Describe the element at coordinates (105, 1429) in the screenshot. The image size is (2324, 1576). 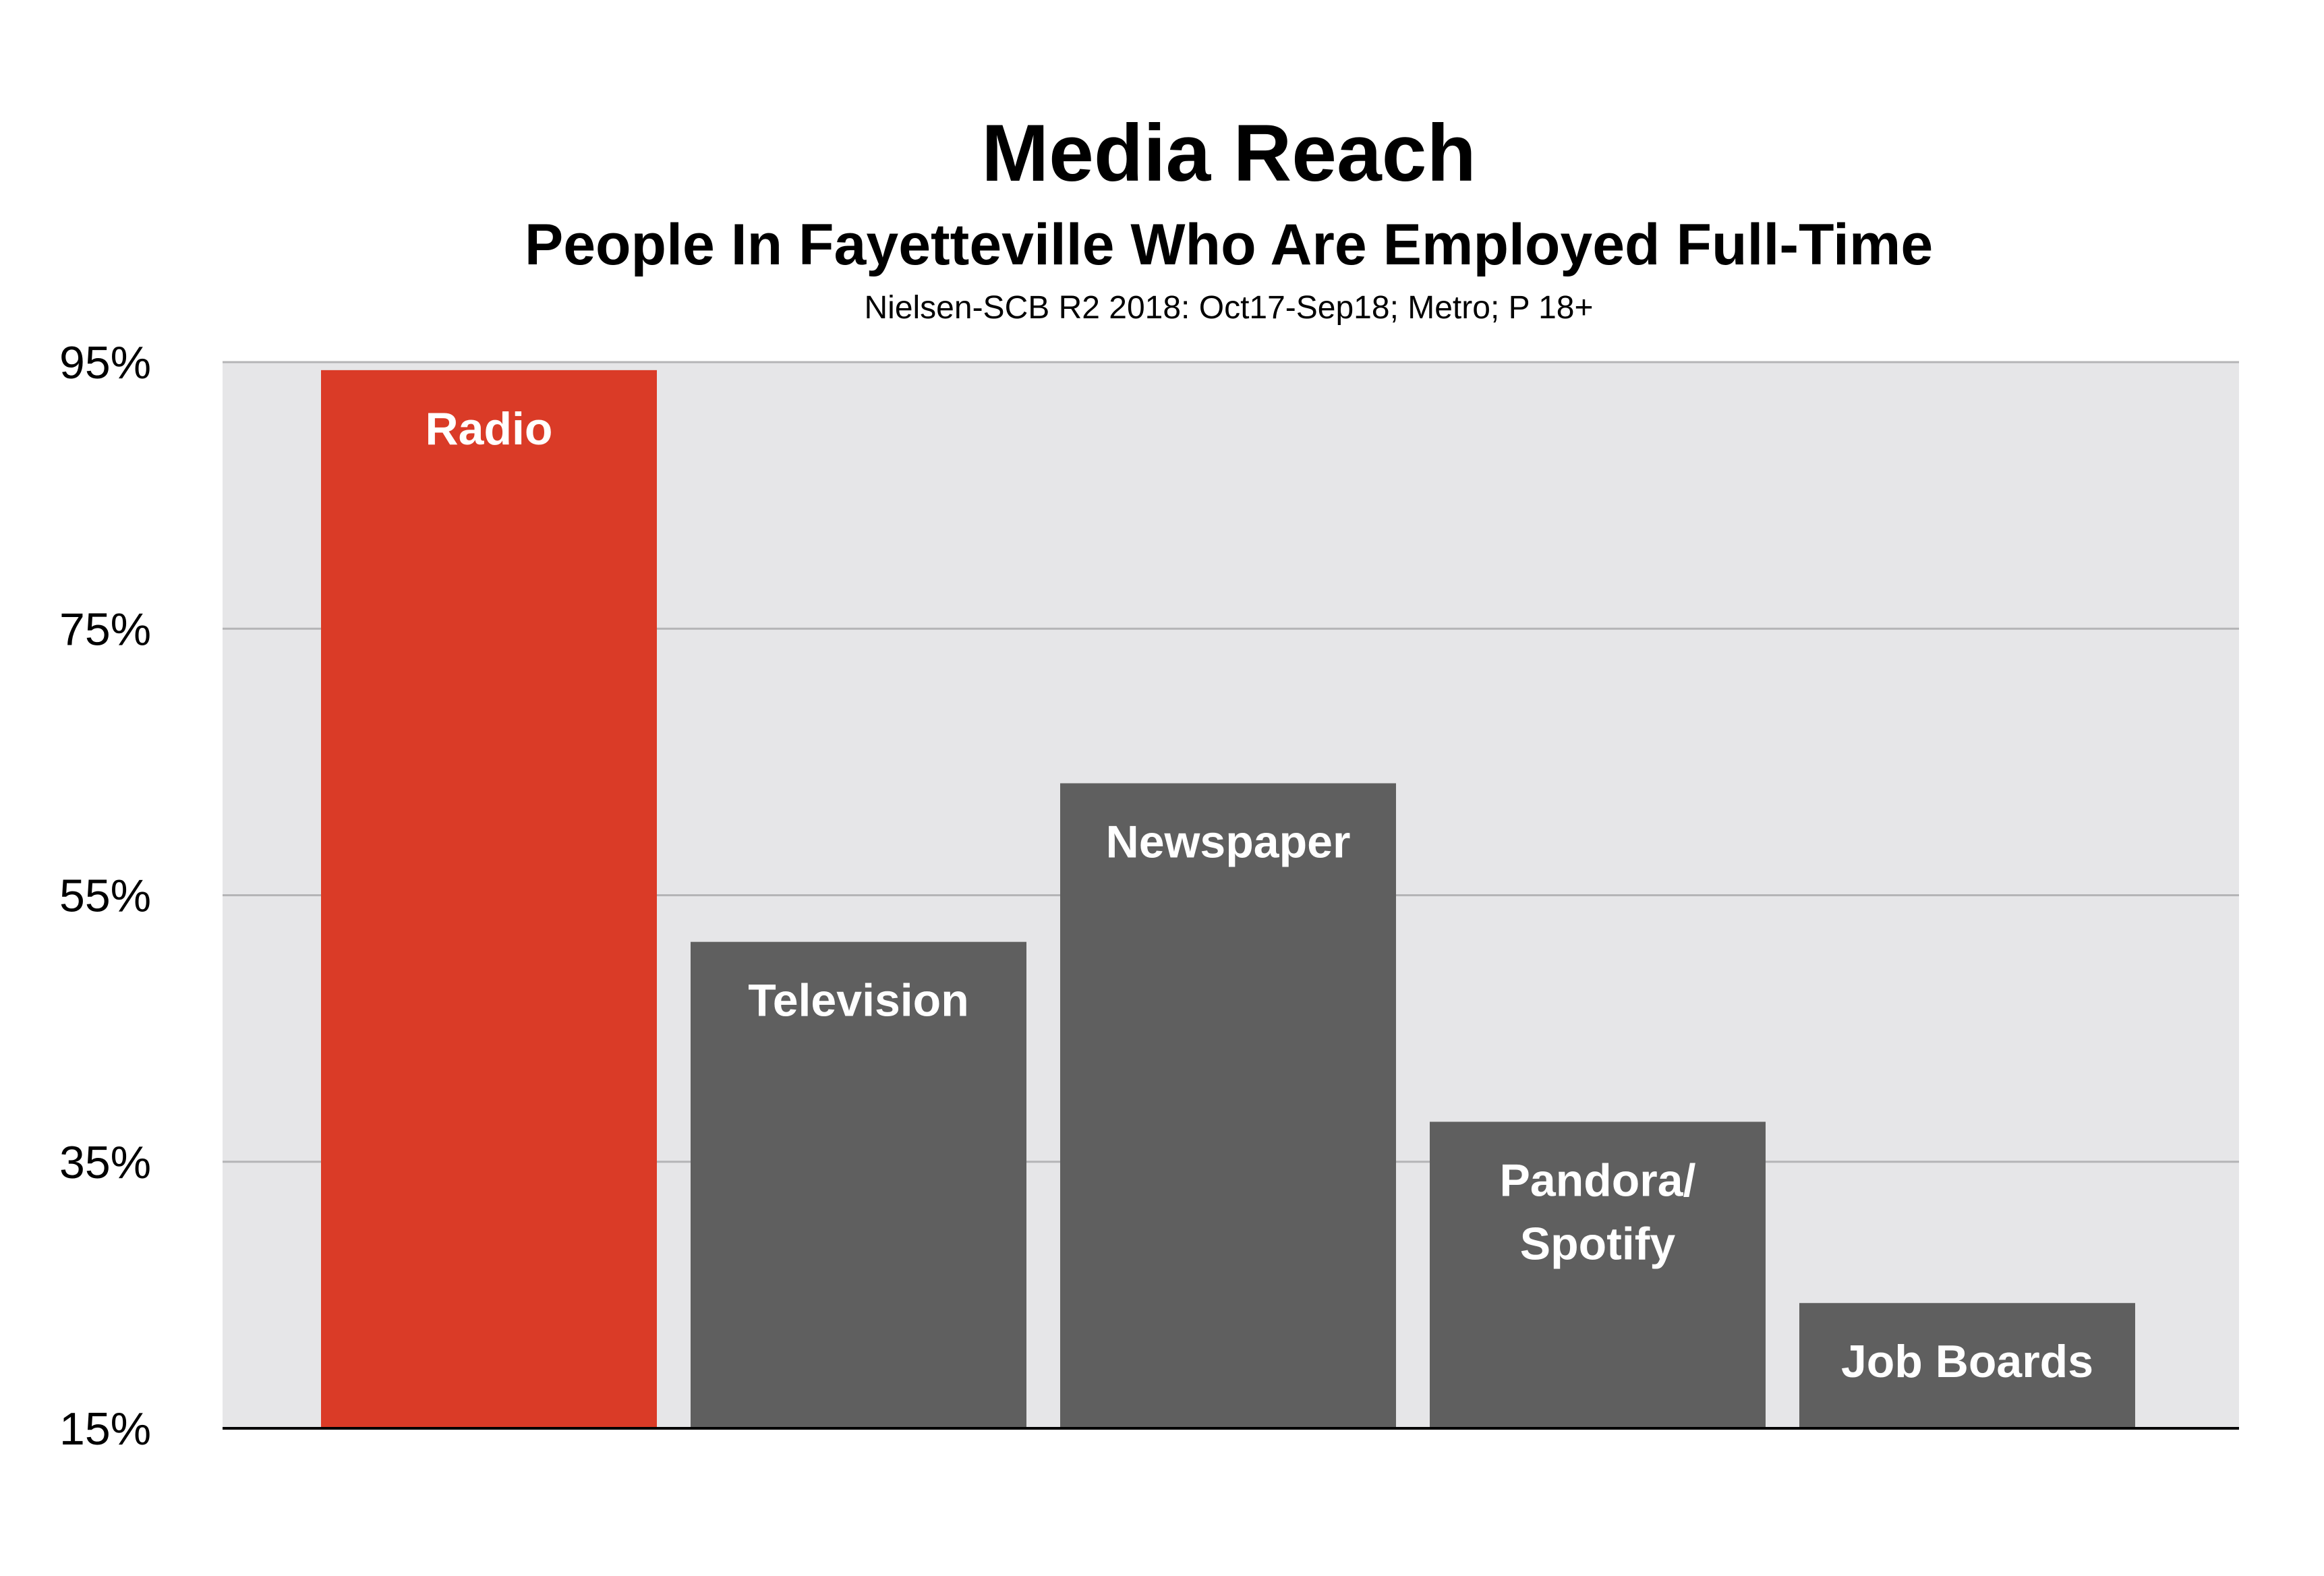
I see `y-tick-label: 15%` at that location.